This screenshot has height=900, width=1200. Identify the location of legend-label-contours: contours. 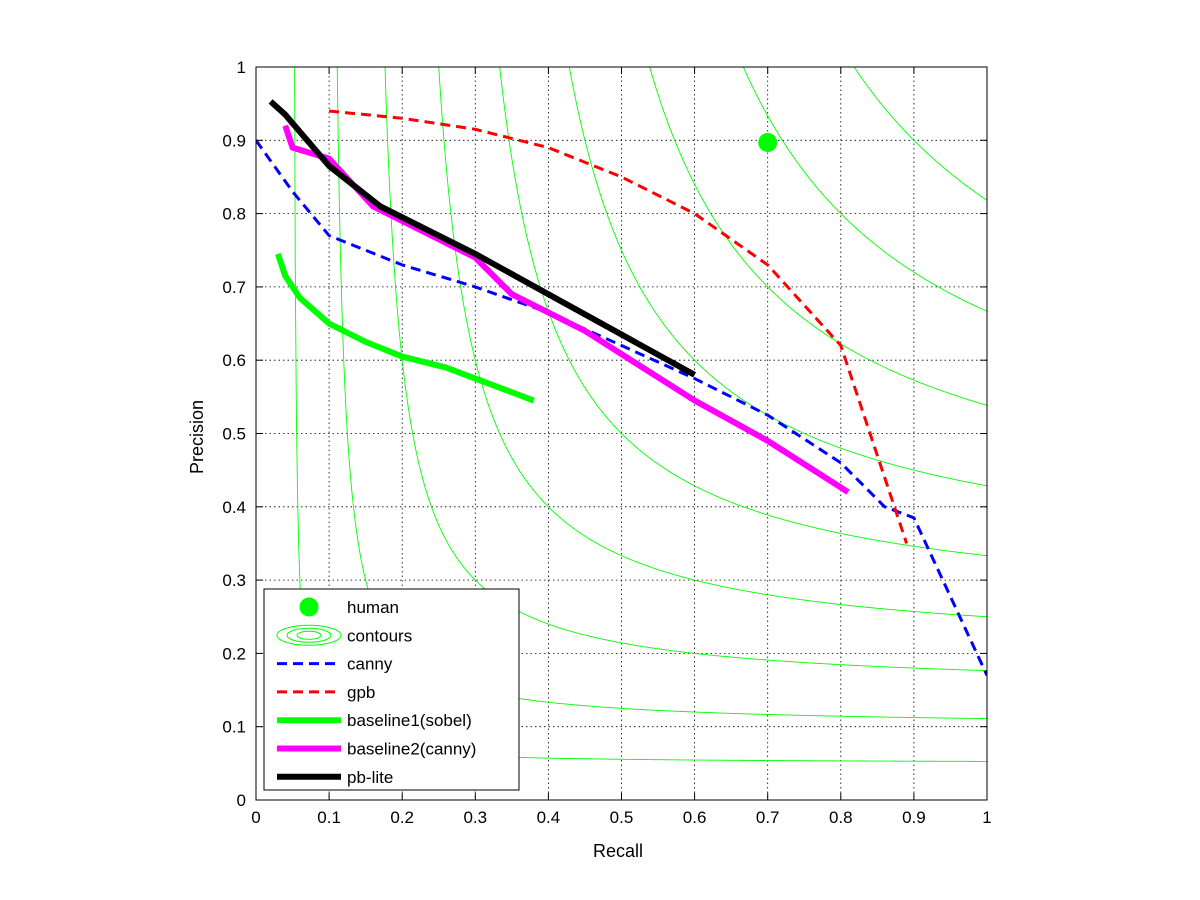
(379, 635).